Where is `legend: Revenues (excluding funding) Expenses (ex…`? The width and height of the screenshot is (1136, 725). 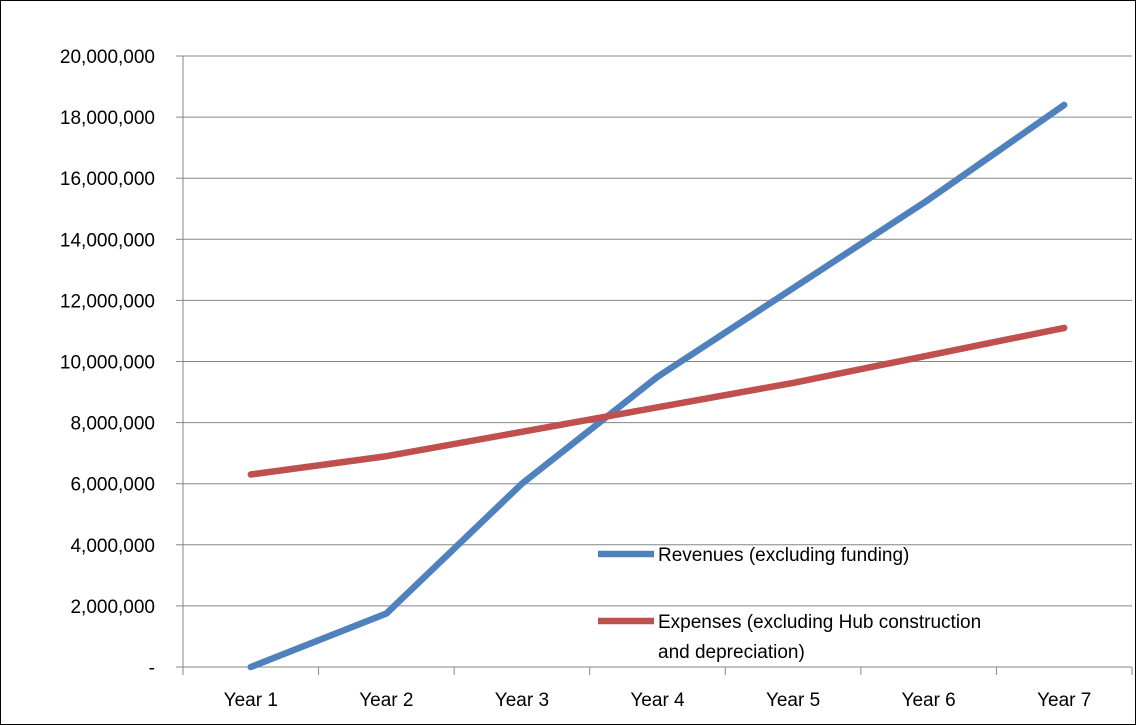 legend: Revenues (excluding funding) Expenses (ex… is located at coordinates (789, 604).